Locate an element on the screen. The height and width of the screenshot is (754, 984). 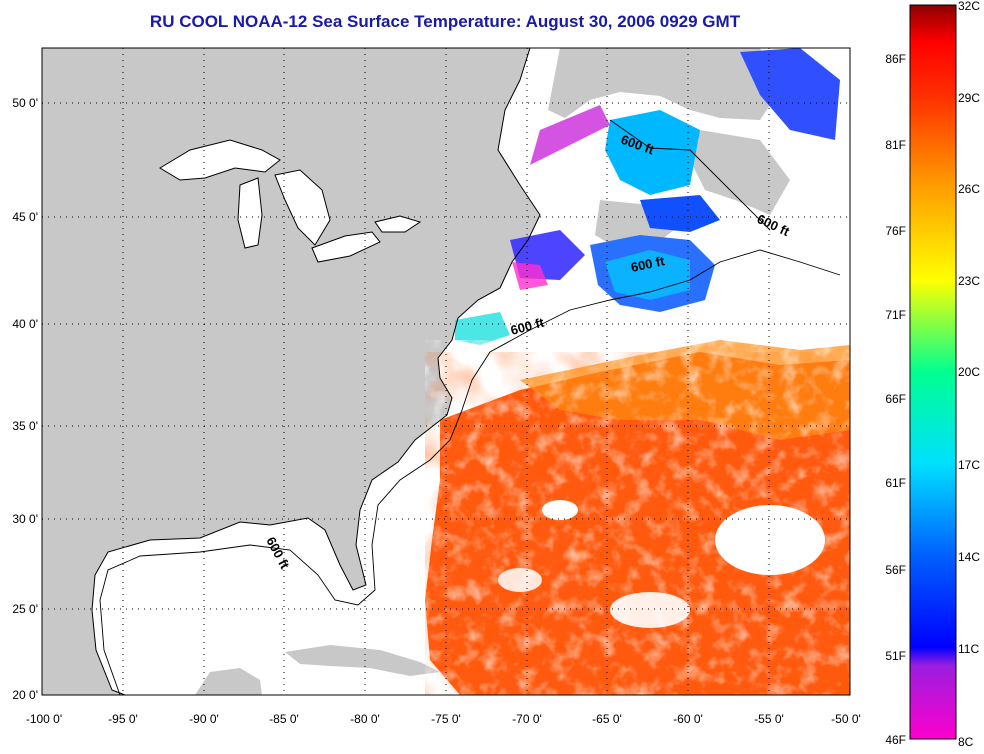
celsius-label: 17C is located at coordinates (969, 465).